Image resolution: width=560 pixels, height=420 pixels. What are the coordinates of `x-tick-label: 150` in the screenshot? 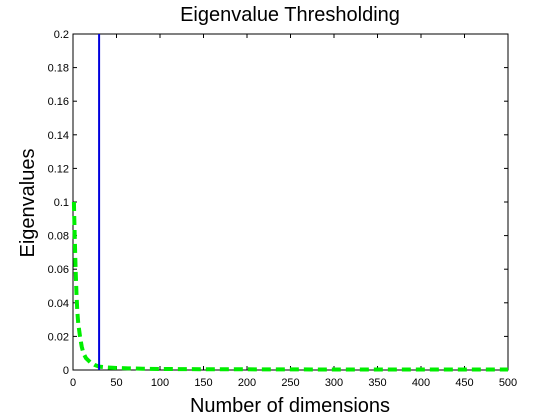 It's located at (203, 383).